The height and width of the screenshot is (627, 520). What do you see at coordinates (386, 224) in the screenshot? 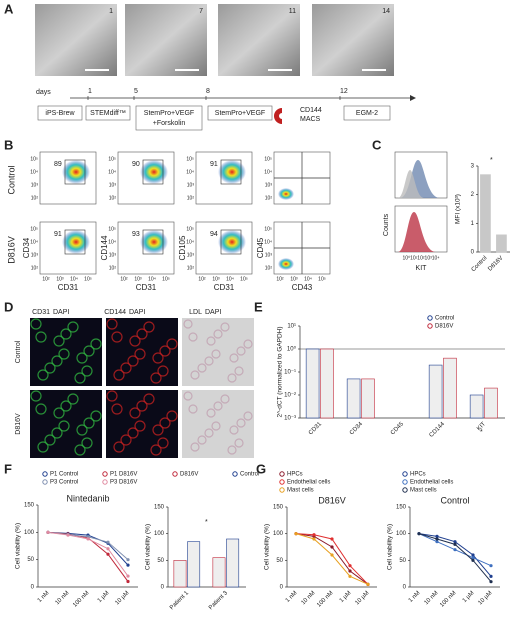
I see `y-label: Counts` at bounding box center [386, 224].